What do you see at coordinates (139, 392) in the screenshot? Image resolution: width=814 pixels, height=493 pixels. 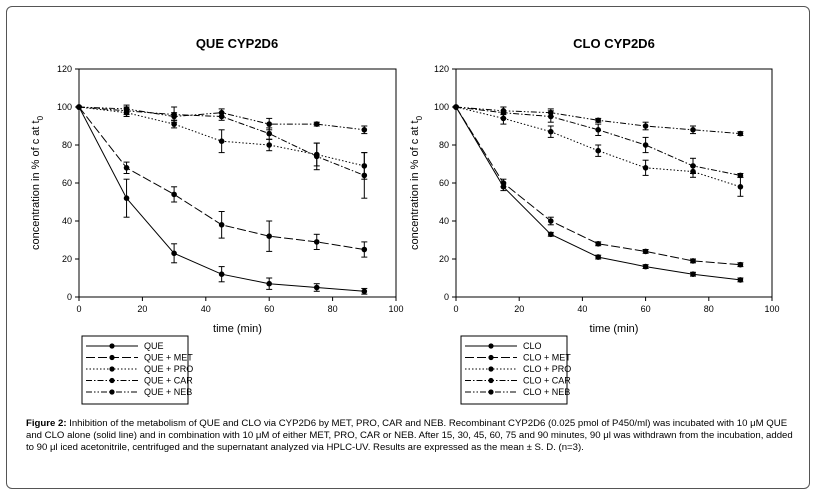 I see `legend-item: QUE + NEB` at bounding box center [139, 392].